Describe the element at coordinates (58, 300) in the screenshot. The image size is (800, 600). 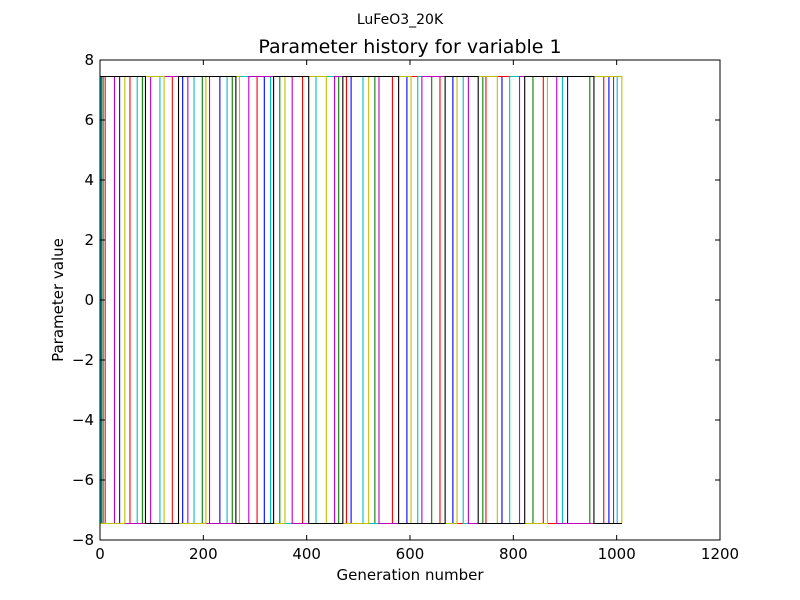
I see `y-axis-label: Parameter value` at that location.